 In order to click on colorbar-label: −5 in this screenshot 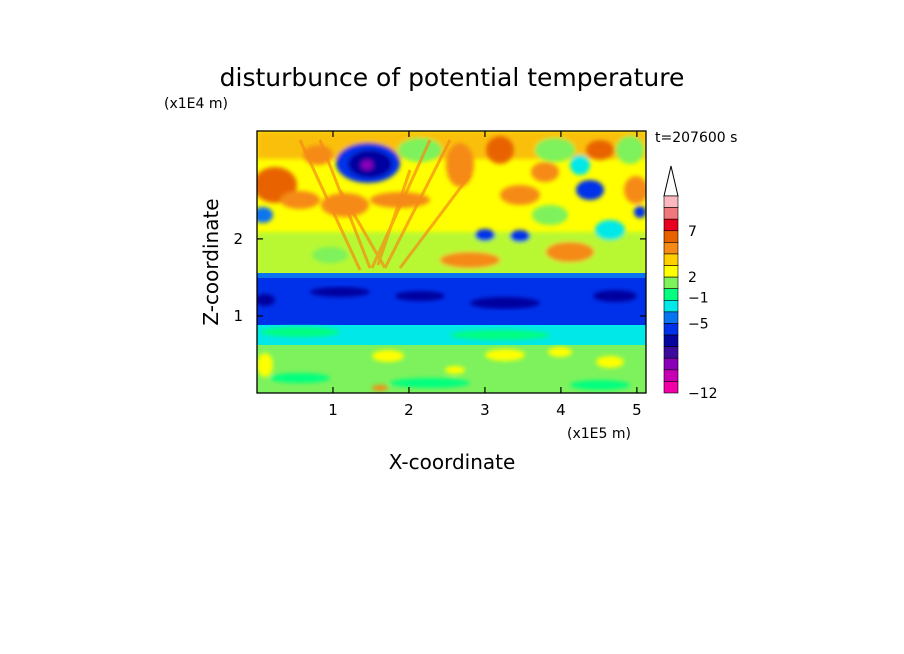, I will do `click(698, 324)`.